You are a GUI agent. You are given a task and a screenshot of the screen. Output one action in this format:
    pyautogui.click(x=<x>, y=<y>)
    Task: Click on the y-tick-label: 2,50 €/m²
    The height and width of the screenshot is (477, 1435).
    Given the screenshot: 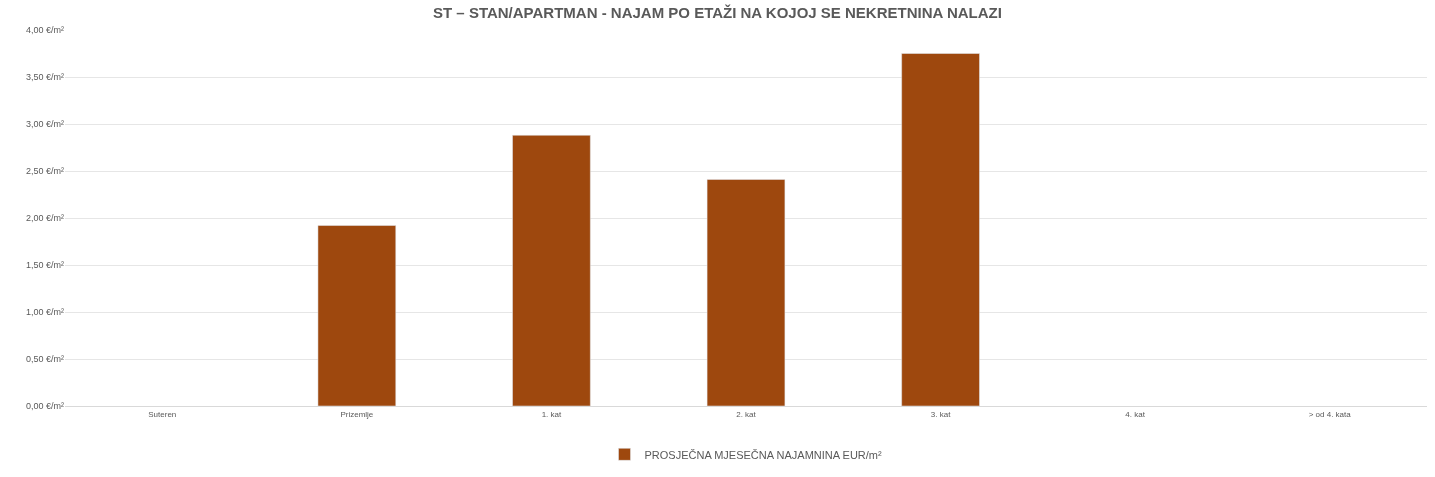 What is the action you would take?
    pyautogui.click(x=44, y=171)
    